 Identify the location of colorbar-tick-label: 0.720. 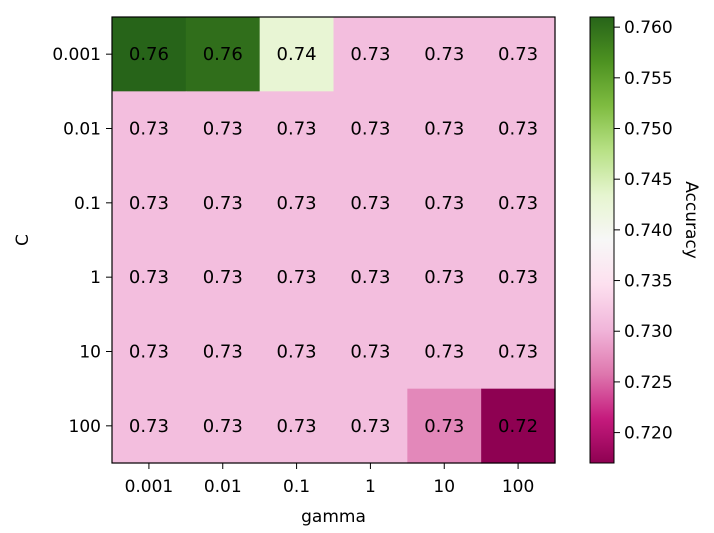
(648, 434).